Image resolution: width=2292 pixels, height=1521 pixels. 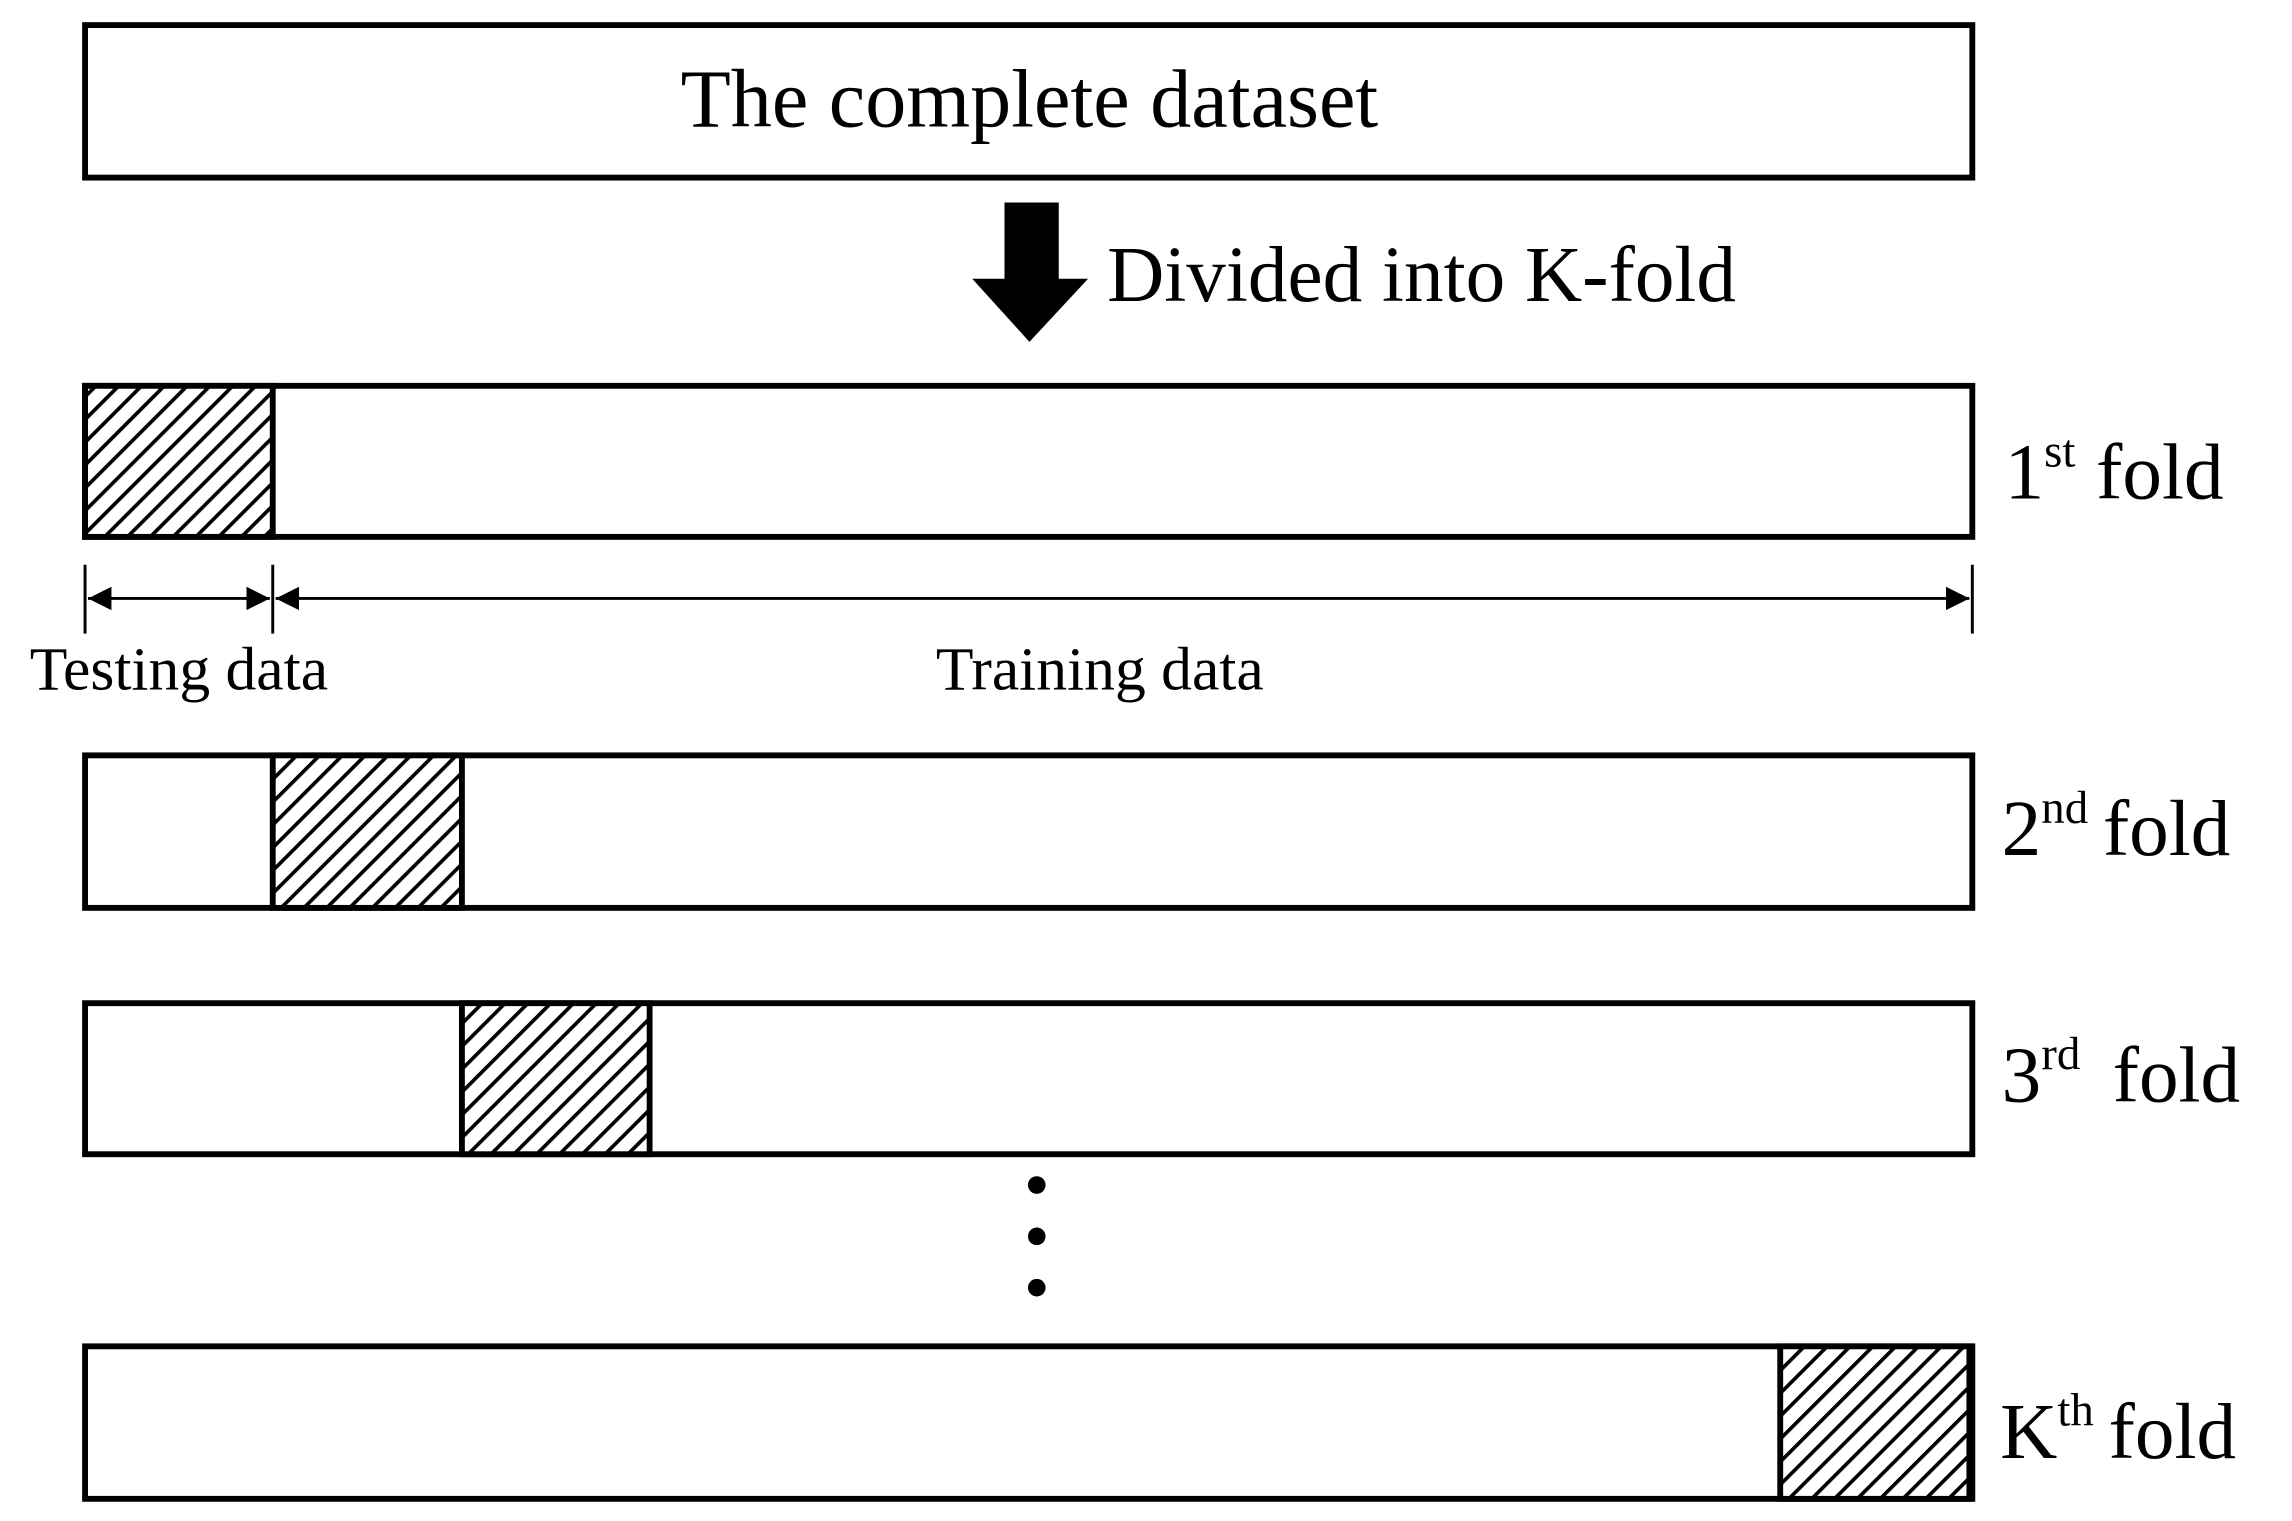 I want to click on down-arrow, so click(x=1030, y=272).